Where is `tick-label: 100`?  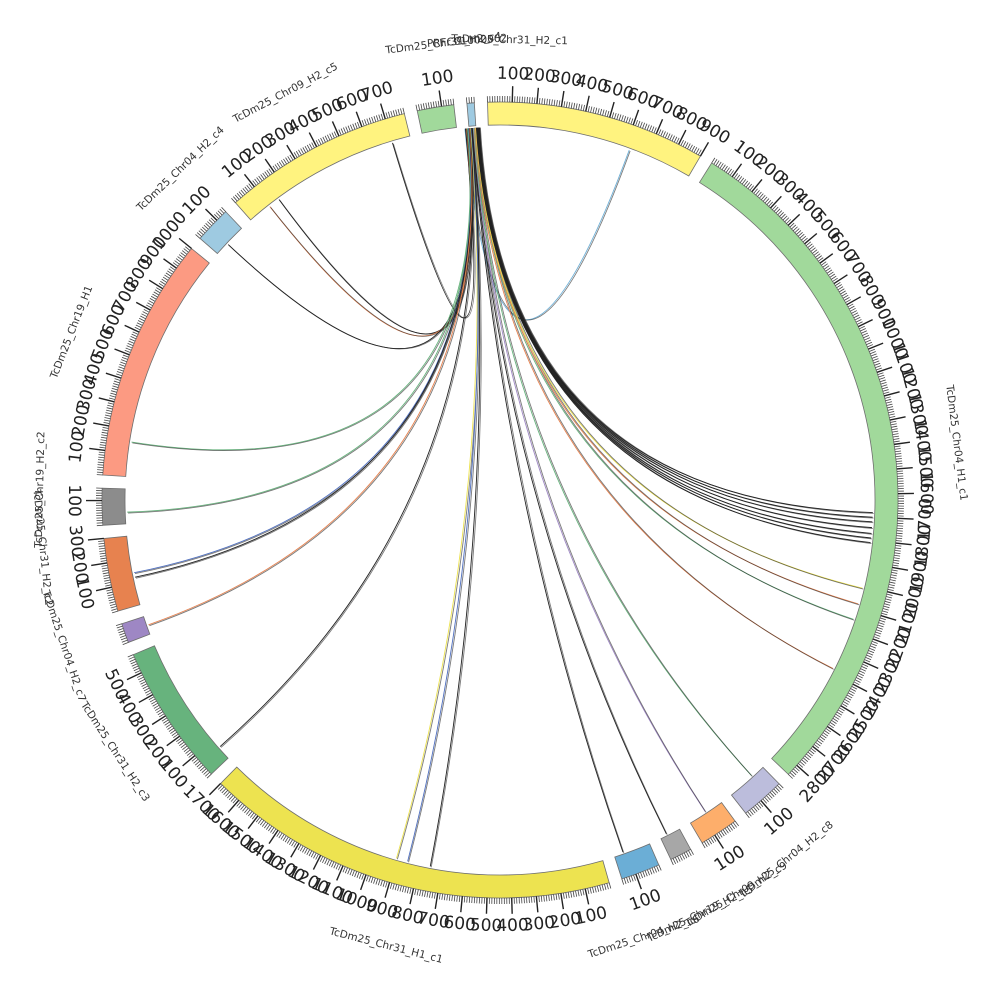 tick-label: 100 is located at coordinates (437, 78).